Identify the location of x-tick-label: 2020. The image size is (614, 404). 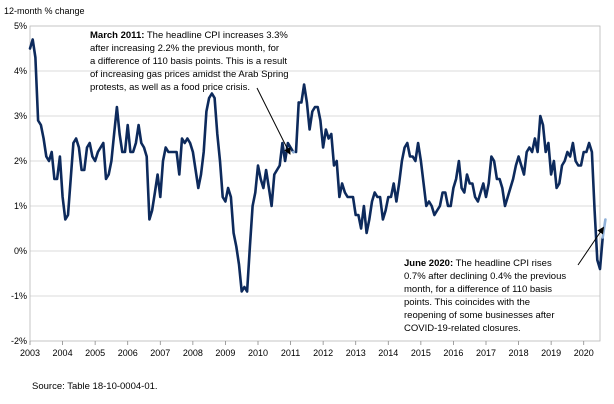
(584, 353).